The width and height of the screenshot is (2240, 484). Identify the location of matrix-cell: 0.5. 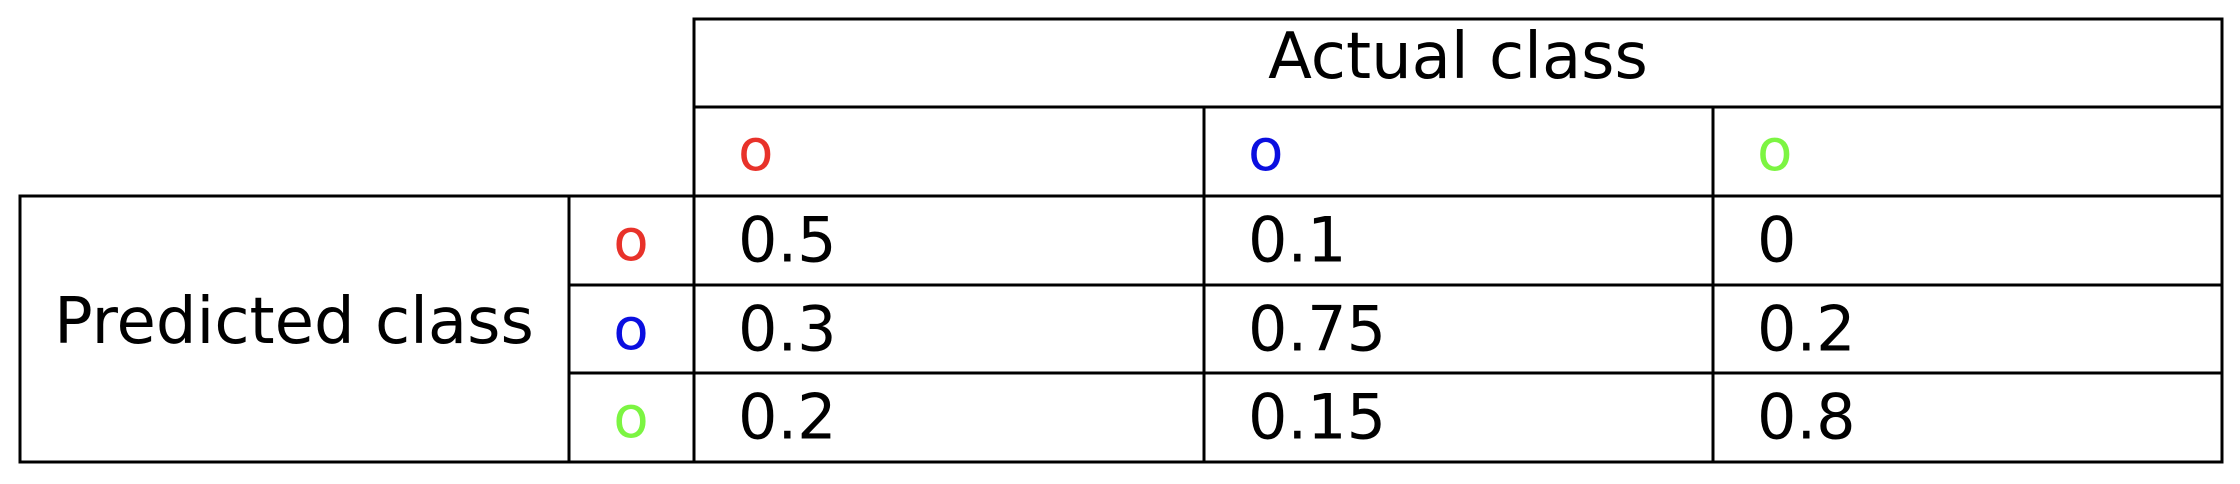
(787, 240).